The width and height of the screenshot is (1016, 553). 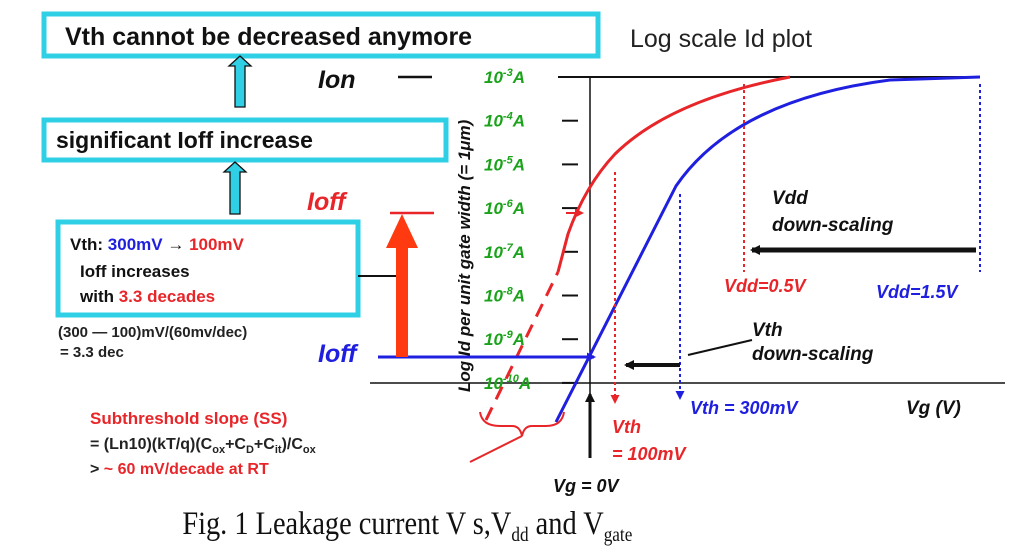 I want to click on red-curve, so click(x=673, y=174).